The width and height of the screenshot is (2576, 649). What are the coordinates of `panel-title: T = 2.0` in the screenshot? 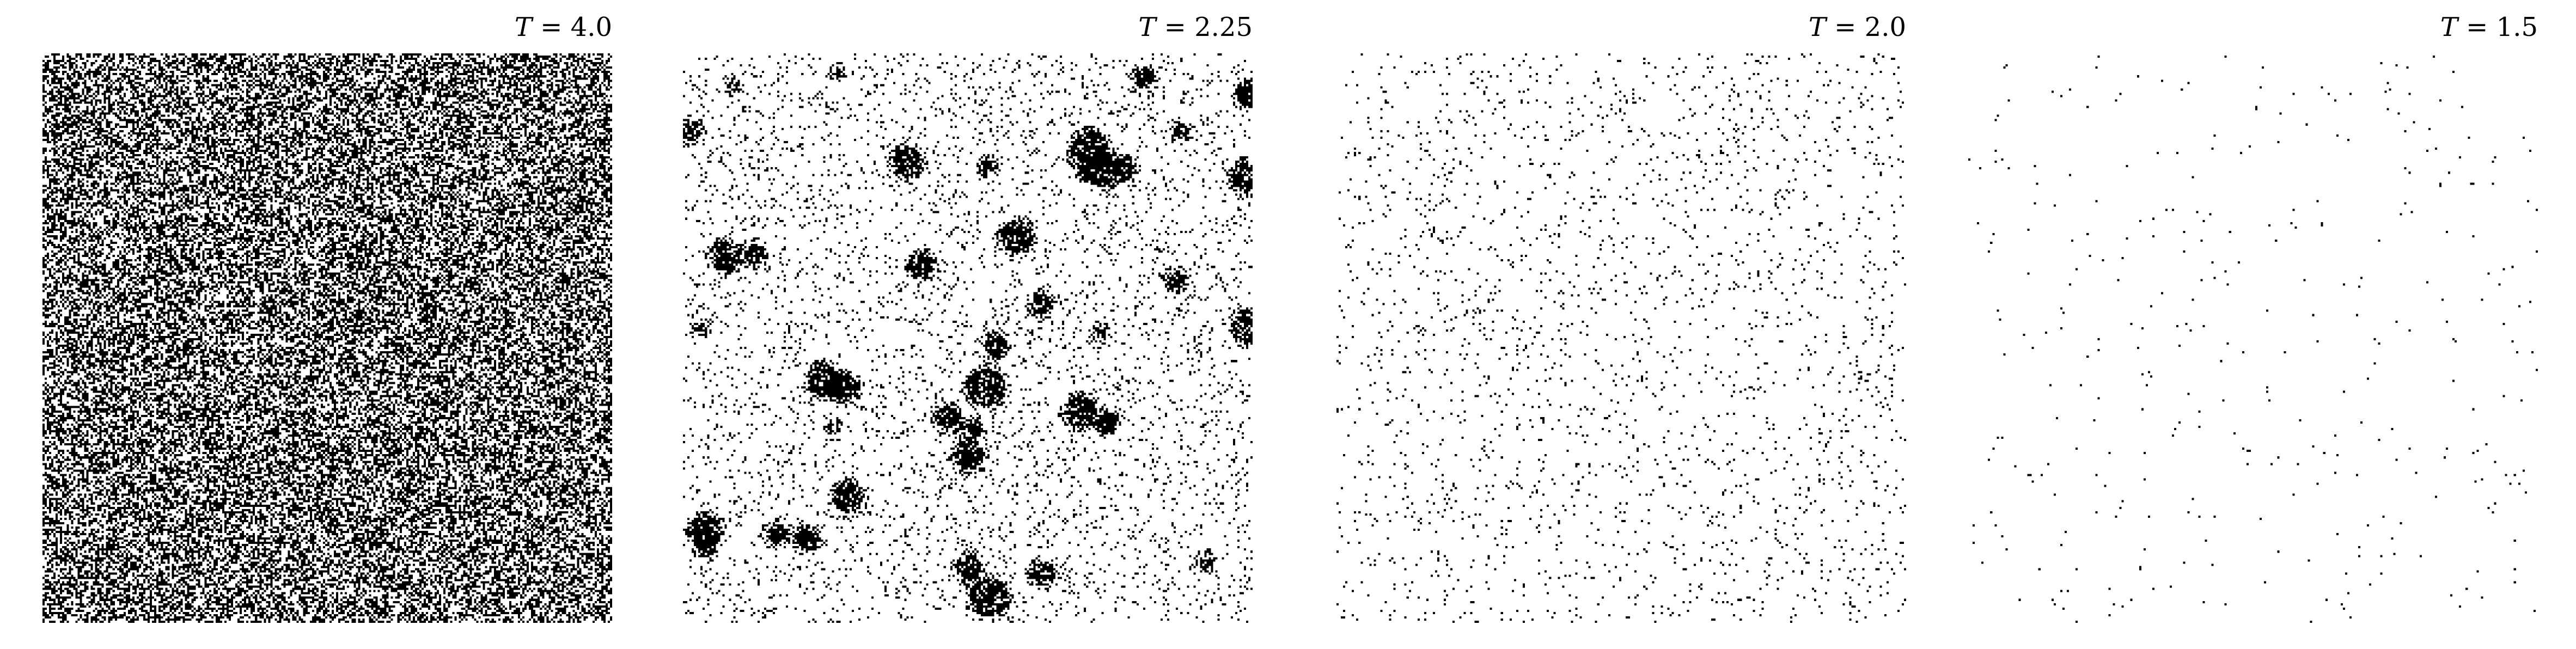 It's located at (1857, 27).